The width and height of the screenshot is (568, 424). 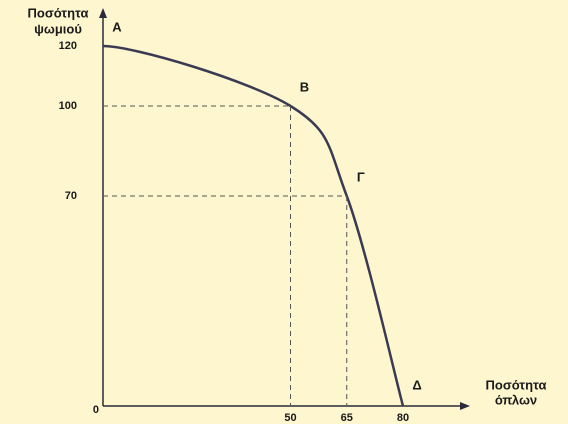 What do you see at coordinates (58, 12) in the screenshot?
I see `y-axis-label: Ποσότητα` at bounding box center [58, 12].